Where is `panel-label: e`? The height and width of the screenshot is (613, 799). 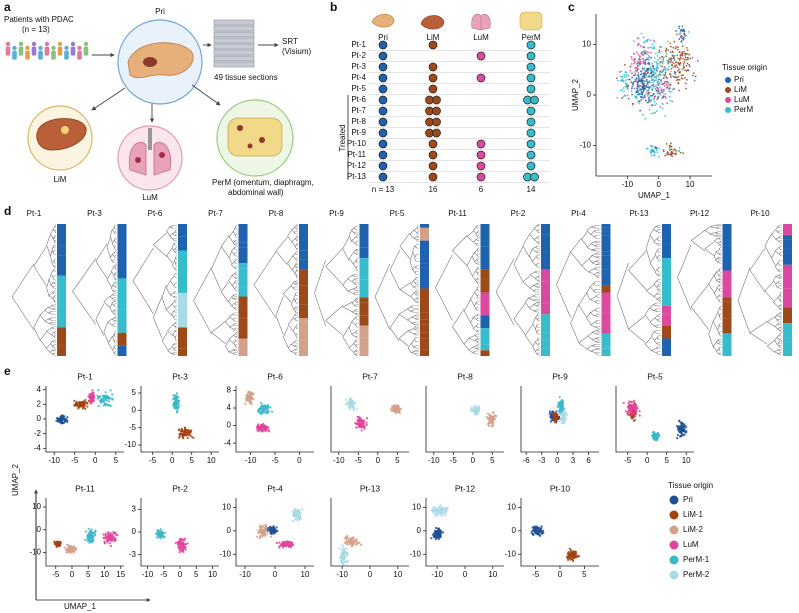
panel-label: e is located at coordinates (7, 371).